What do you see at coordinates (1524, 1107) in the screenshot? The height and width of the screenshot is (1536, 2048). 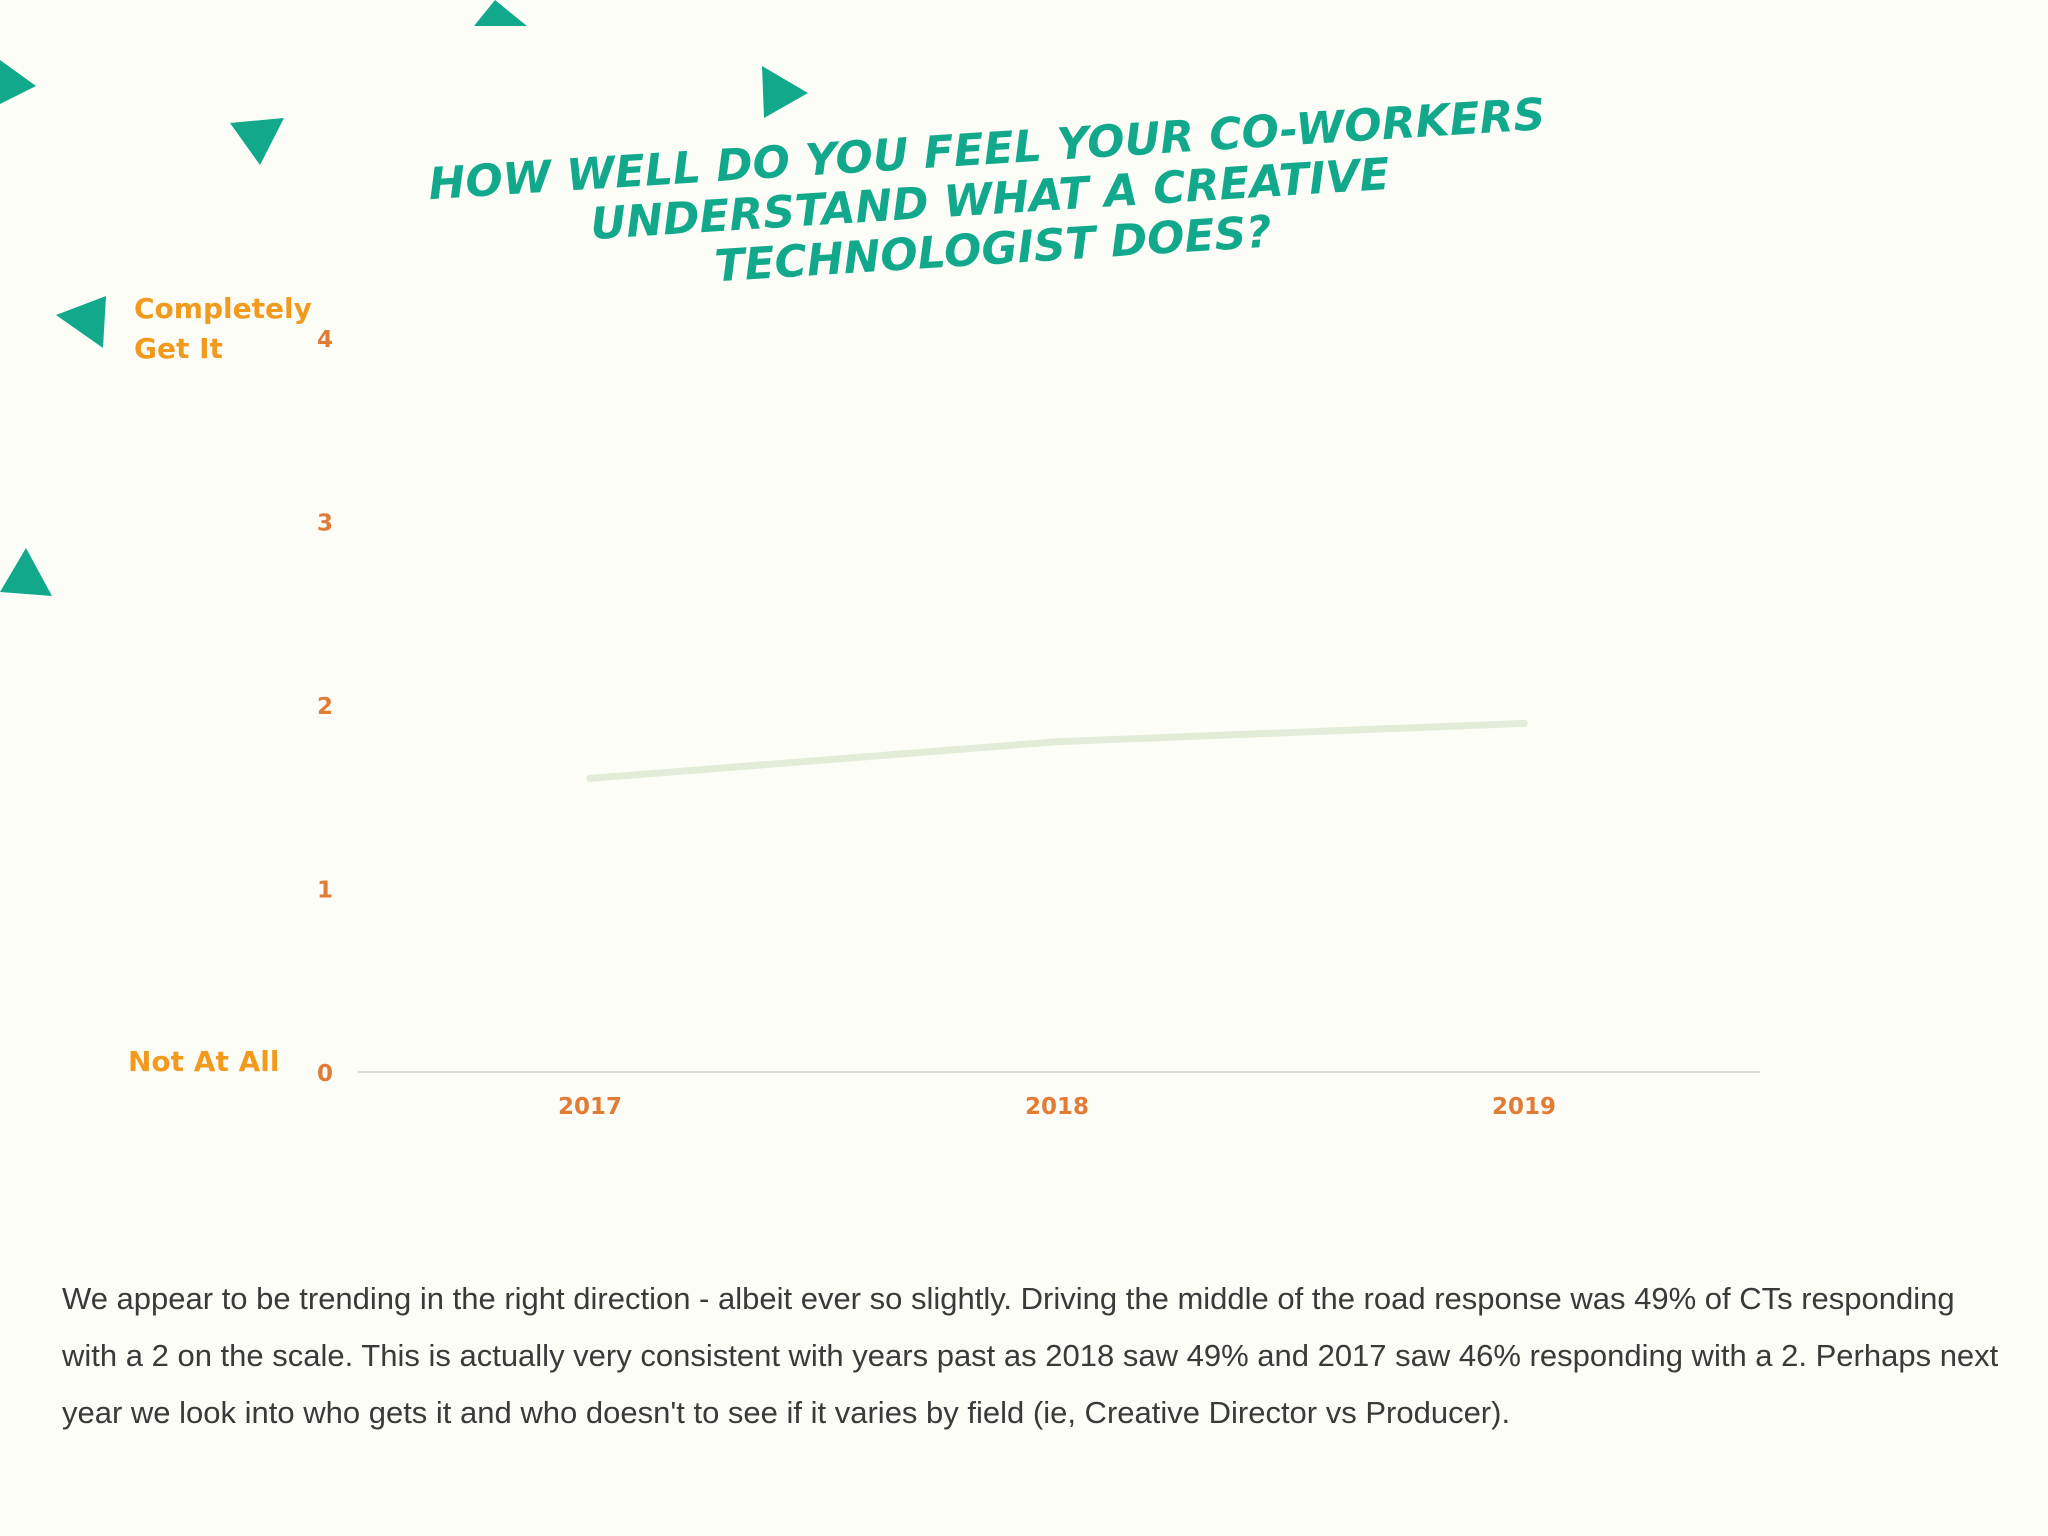 I see `x-tick-label: 2019` at bounding box center [1524, 1107].